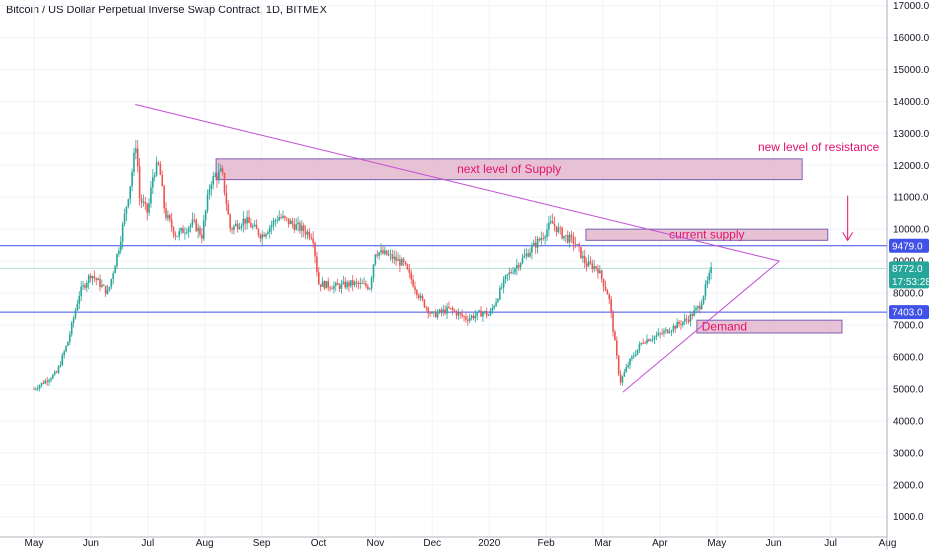  What do you see at coordinates (819, 147) in the screenshot?
I see `annotation-text: new level of resistance` at bounding box center [819, 147].